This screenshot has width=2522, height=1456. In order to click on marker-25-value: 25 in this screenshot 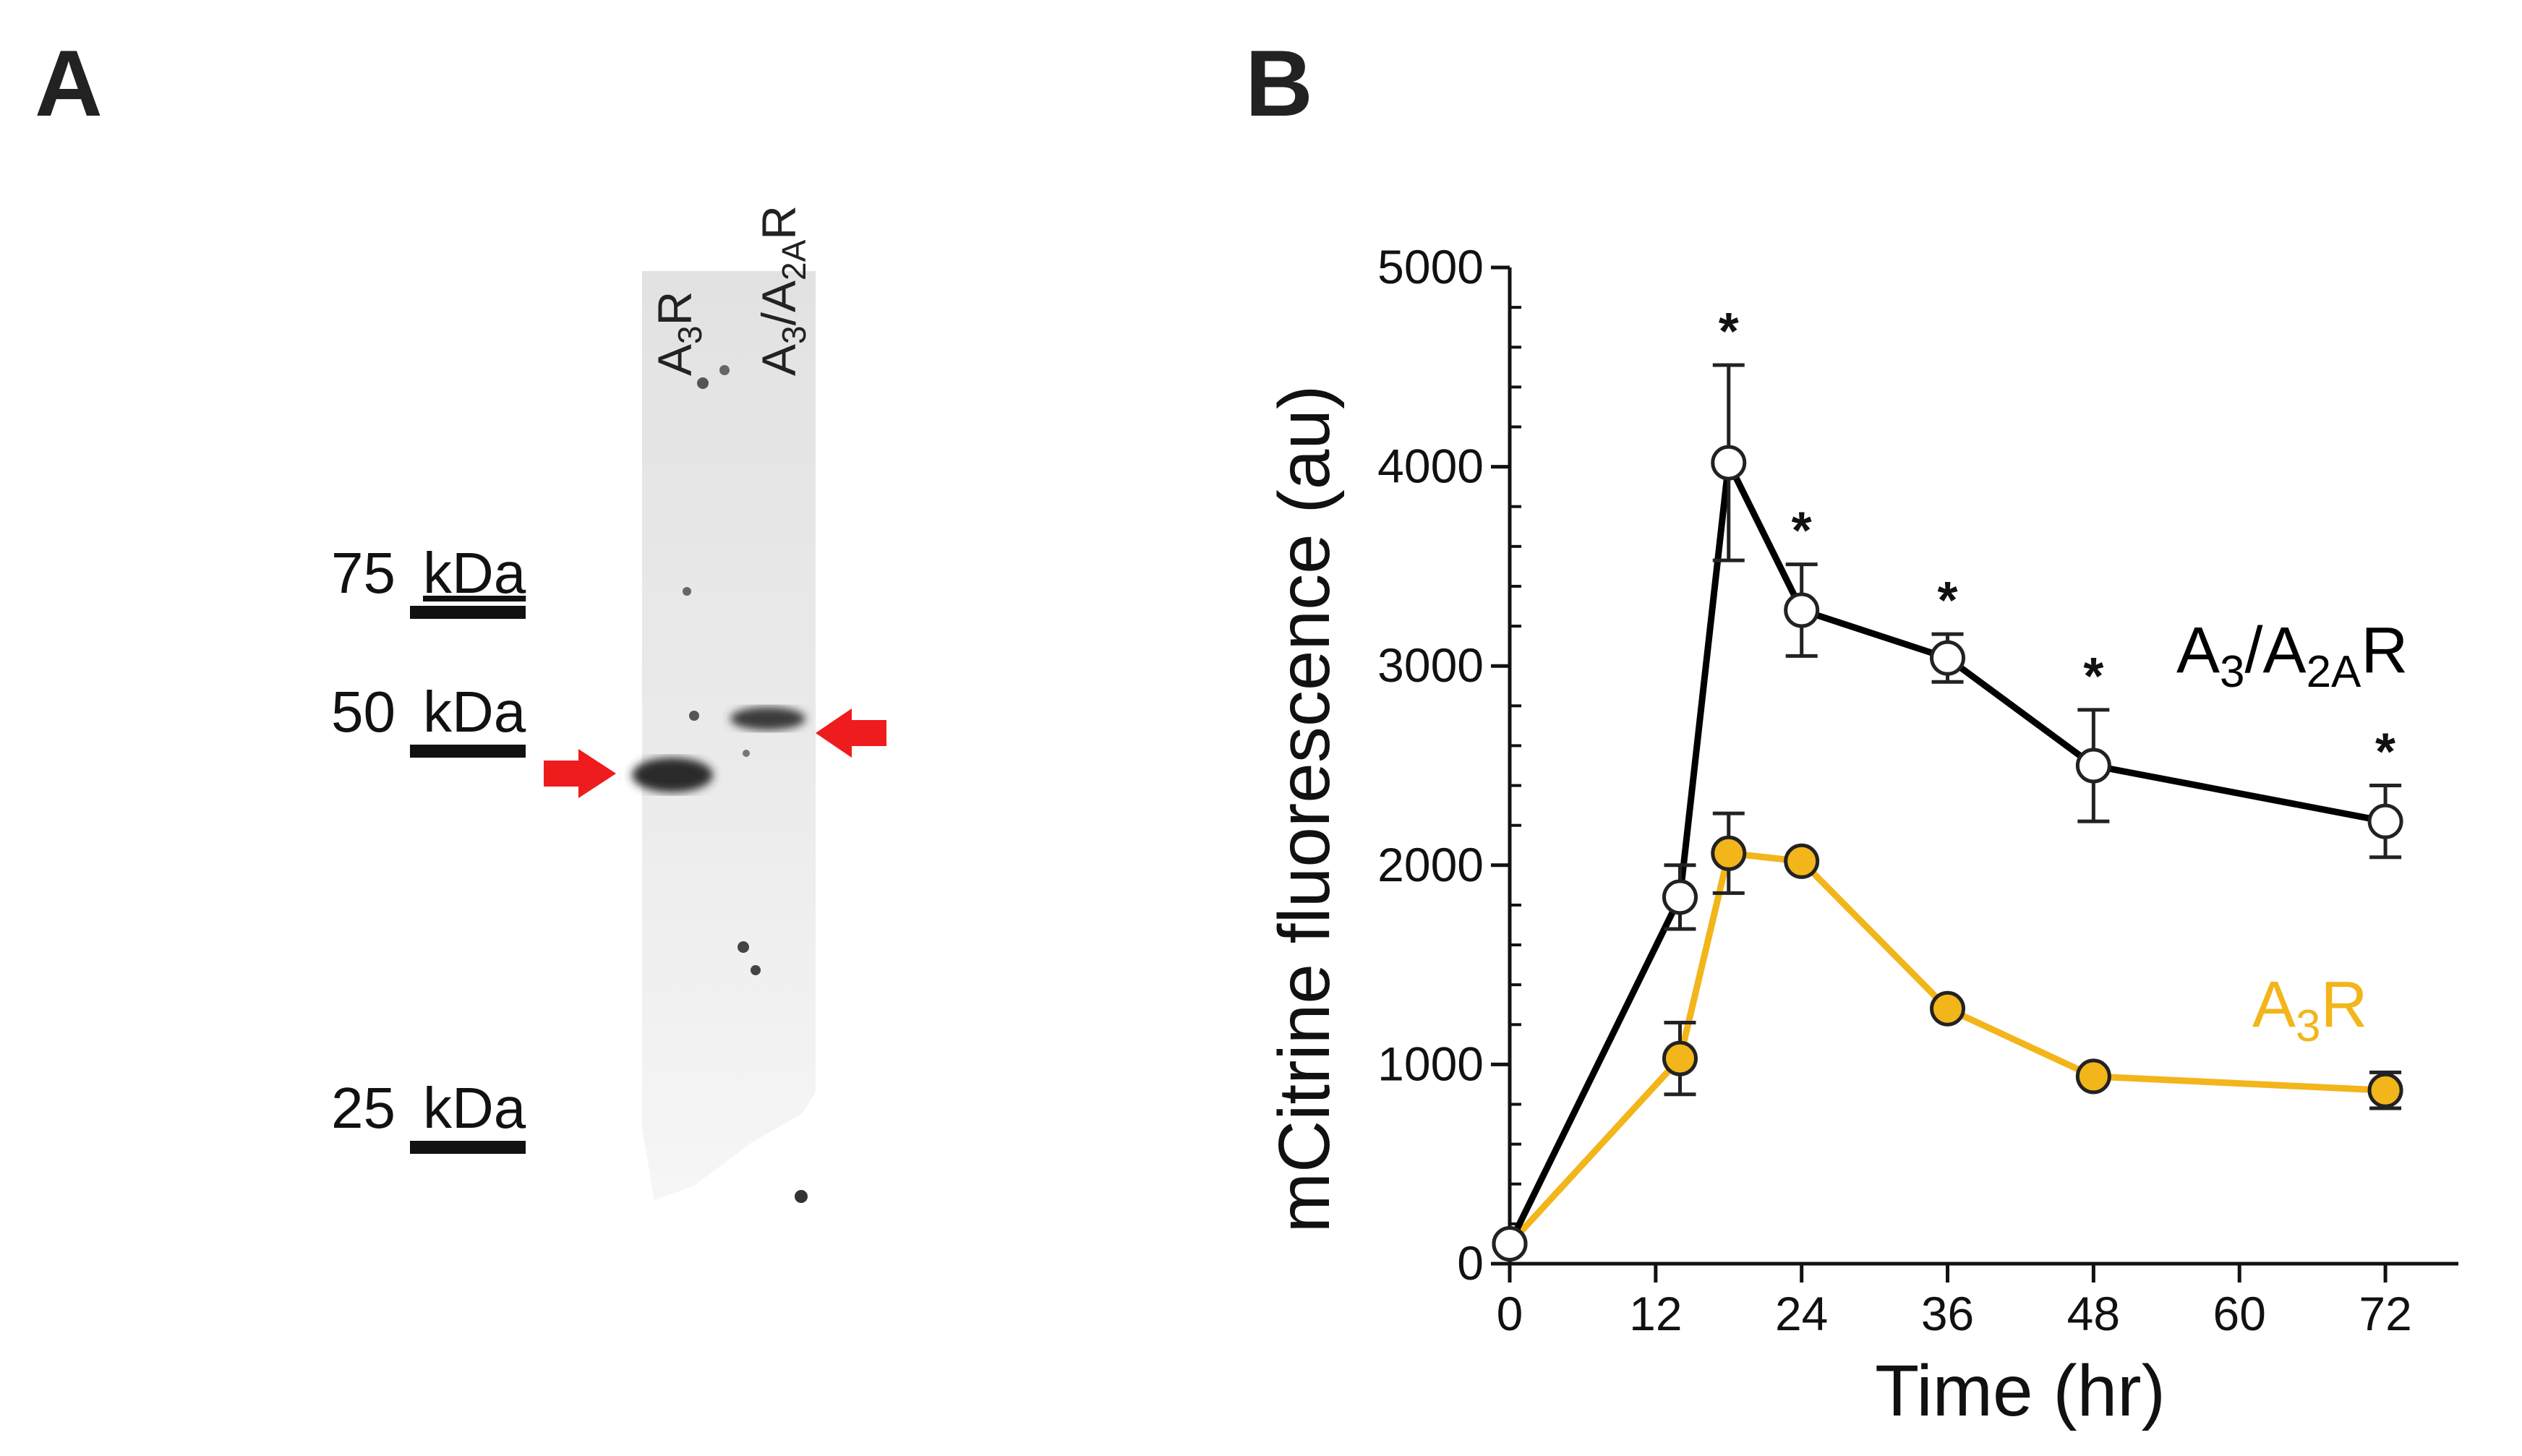, I will do `click(363, 1108)`.